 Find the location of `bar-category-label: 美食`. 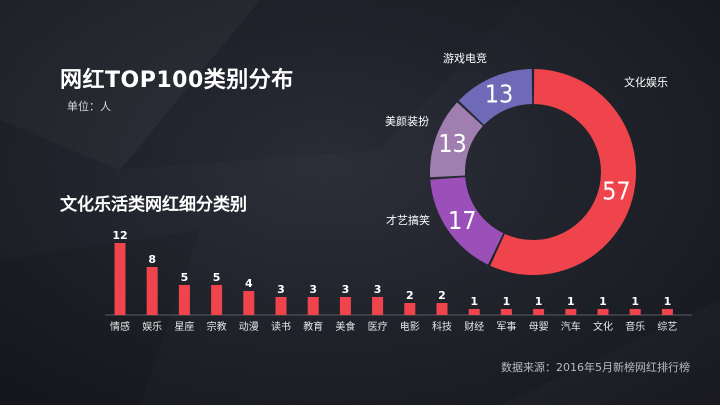

bar-category-label: 美食 is located at coordinates (345, 326).